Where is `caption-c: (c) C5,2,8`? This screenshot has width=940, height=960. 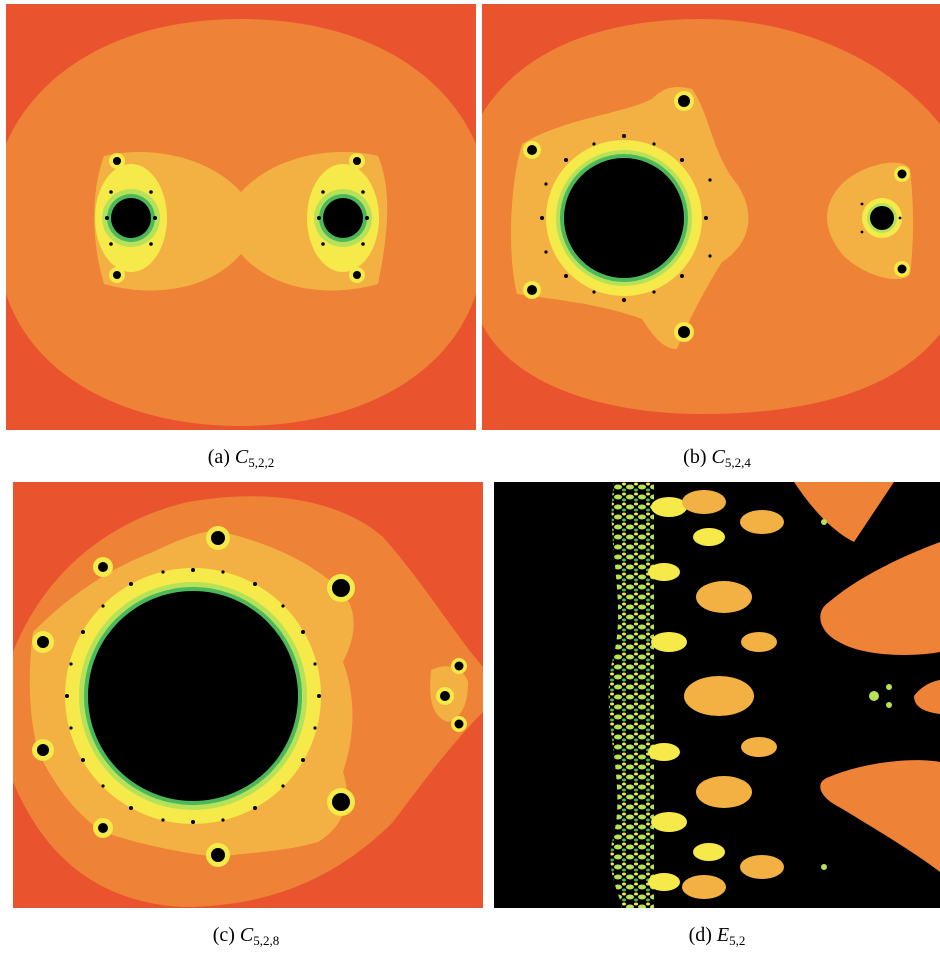
caption-c: (c) C5,2,8 is located at coordinates (246, 936).